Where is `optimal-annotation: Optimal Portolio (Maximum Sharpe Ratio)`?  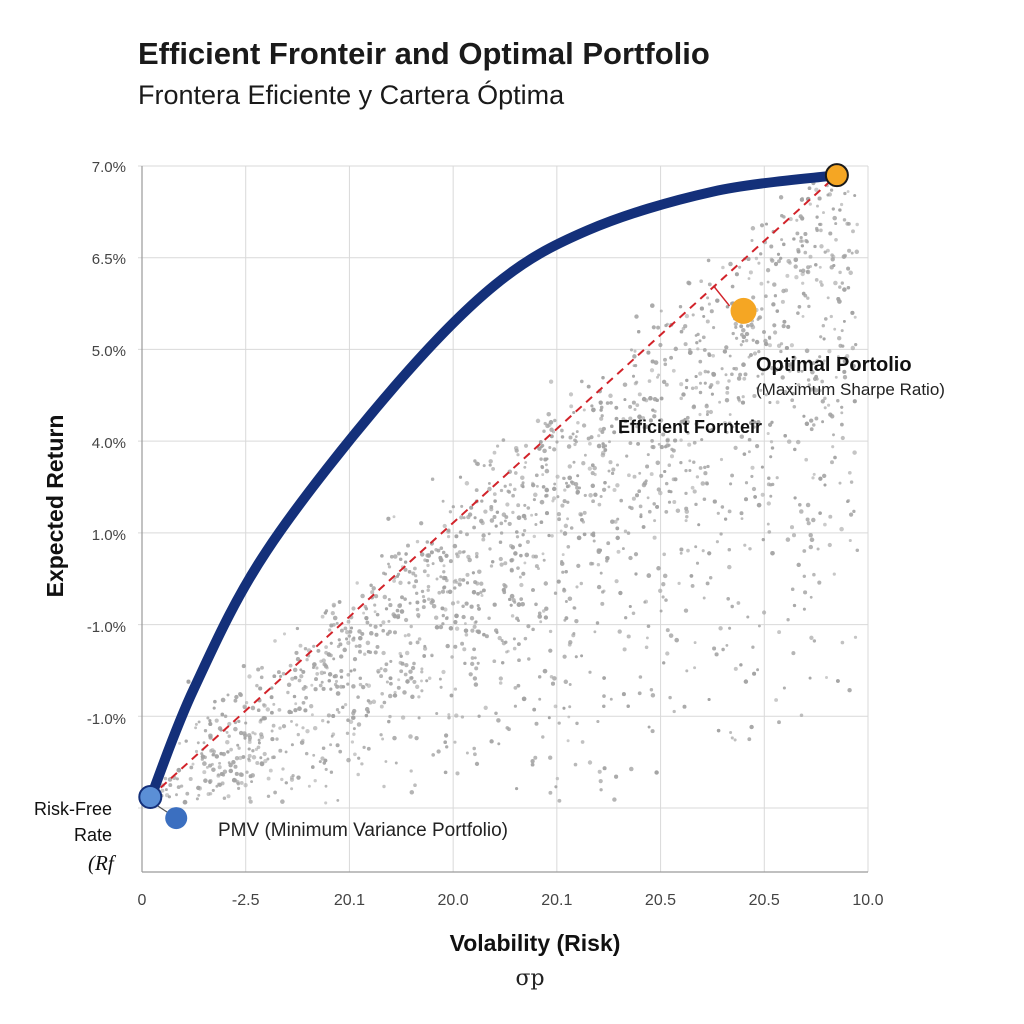
optimal-annotation: Optimal Portolio (Maximum Sharpe Ratio) is located at coordinates (850, 376).